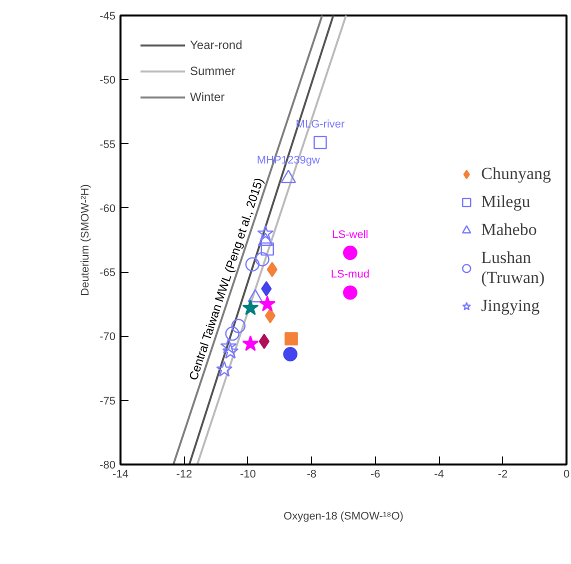  I want to click on legend-label: Winter, so click(207, 97).